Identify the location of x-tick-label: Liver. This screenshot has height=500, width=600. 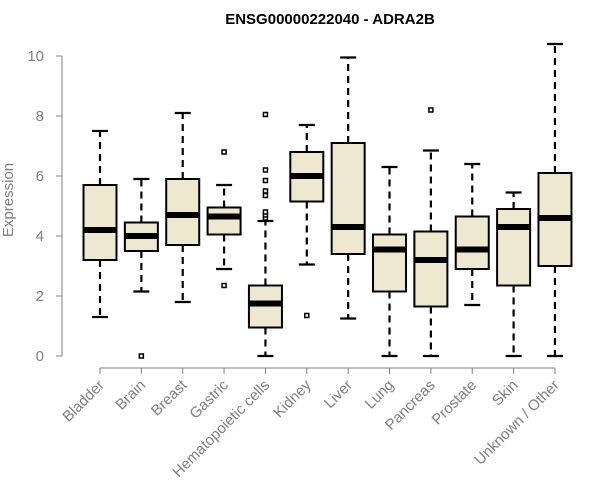
(338, 394).